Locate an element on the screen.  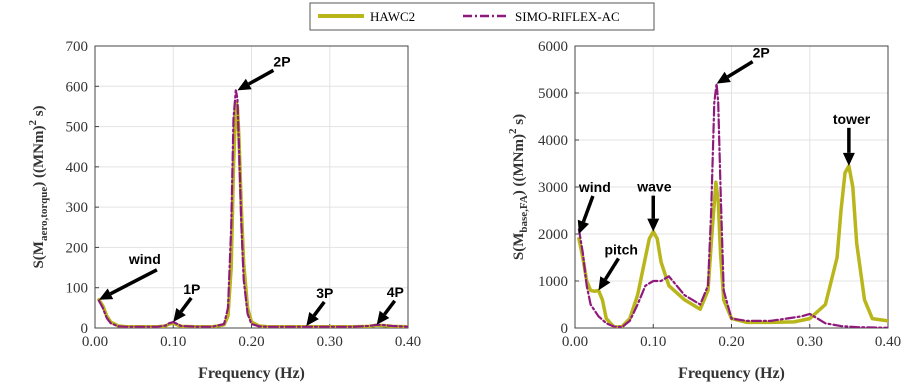
y-tick-label: 2000 is located at coordinates (553, 235).